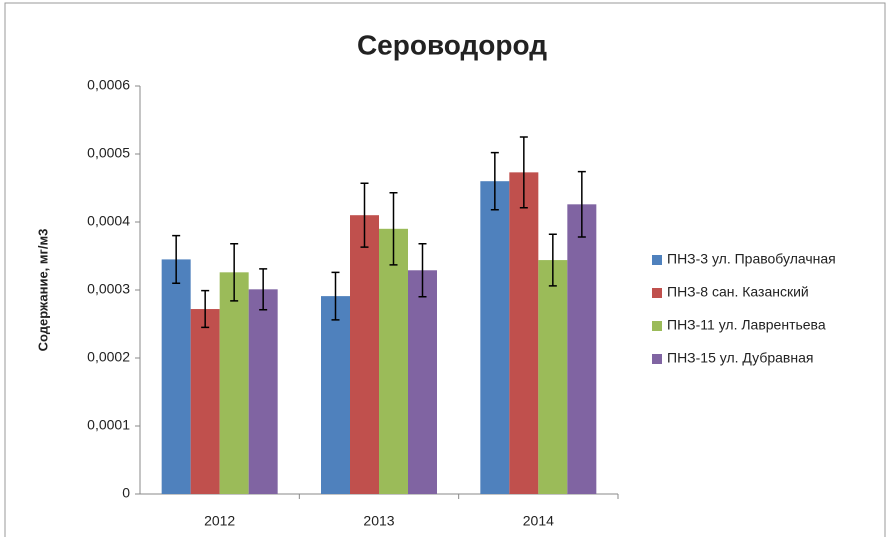  Describe the element at coordinates (108, 153) in the screenshot. I see `y-tick-label: 0,0005` at that location.